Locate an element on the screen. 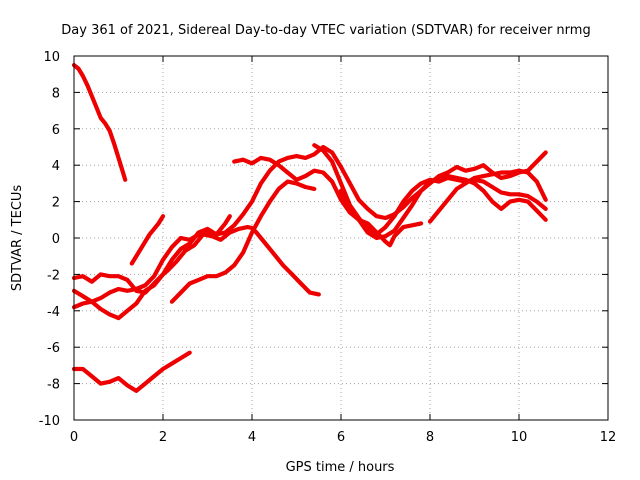 This screenshot has width=640, height=480. series-s8 is located at coordinates (328, 201).